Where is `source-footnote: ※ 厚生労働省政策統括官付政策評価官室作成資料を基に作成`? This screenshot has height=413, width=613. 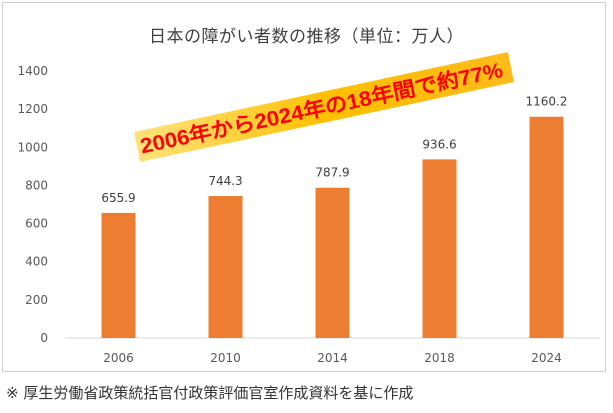
source-footnote: ※ 厚生労働省政策統括官付政策評価官室作成資料を基に作成 is located at coordinates (210, 393).